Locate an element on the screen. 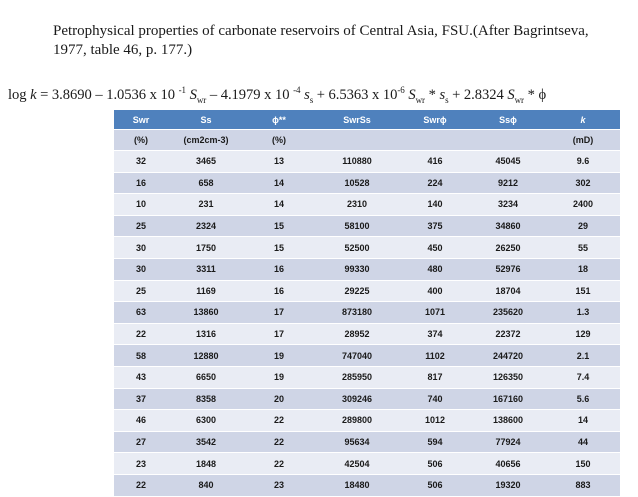 The image size is (638, 497). cell-swr: 10 is located at coordinates (141, 204).